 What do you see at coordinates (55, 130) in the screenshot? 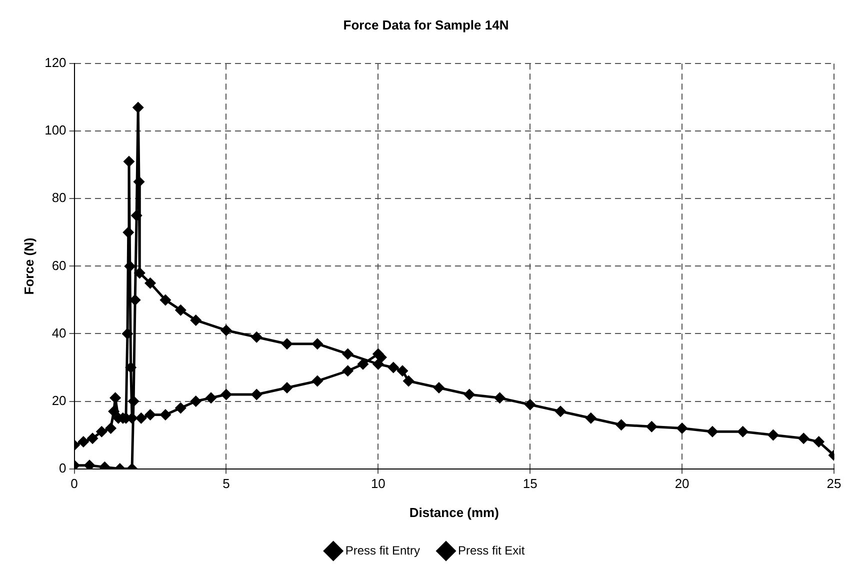
I see `y-tick-label: 100` at bounding box center [55, 130].